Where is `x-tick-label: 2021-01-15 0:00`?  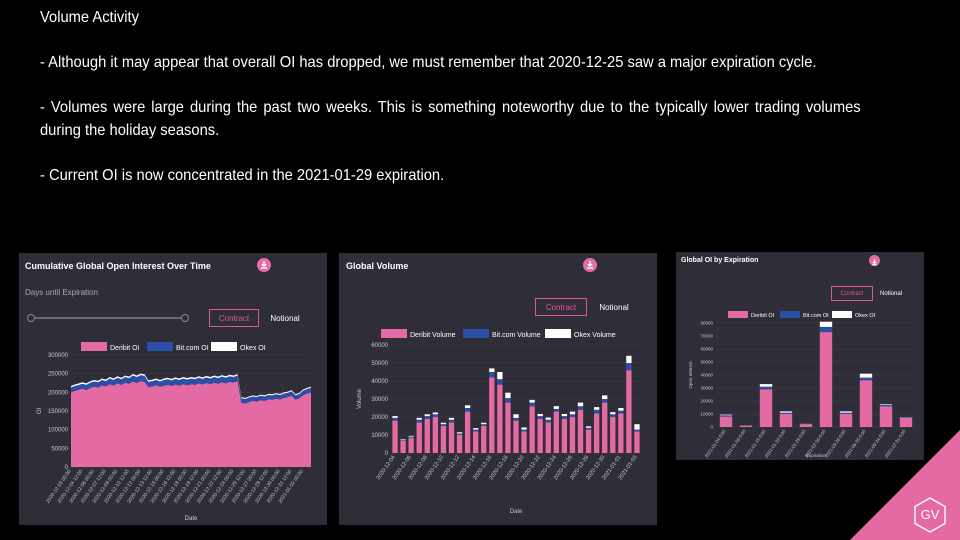 x-tick-label: 2021-01-15 0:00 is located at coordinates (755, 443).